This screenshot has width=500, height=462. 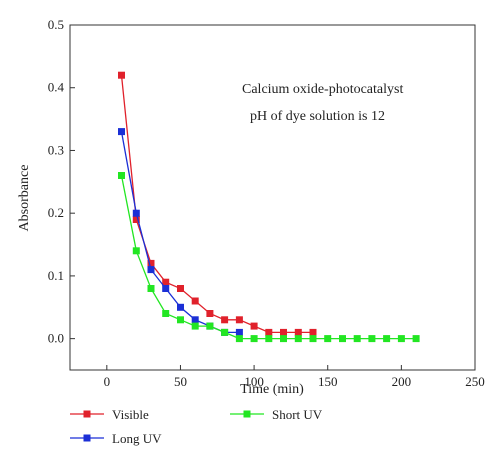 What do you see at coordinates (137, 438) in the screenshot?
I see `legend-label: Long UV` at bounding box center [137, 438].